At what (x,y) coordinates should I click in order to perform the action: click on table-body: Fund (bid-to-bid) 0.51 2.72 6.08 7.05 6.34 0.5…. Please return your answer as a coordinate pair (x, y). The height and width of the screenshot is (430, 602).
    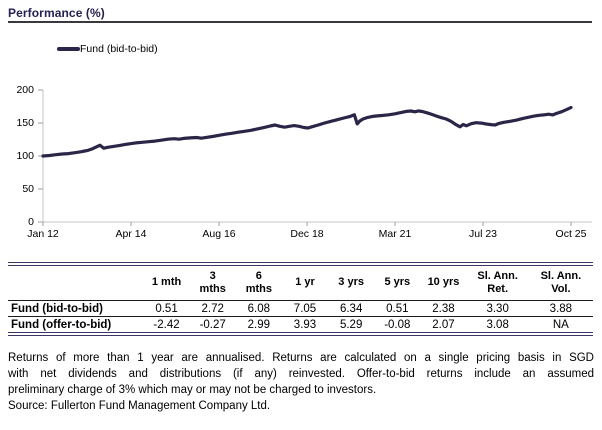
    Looking at the image, I should click on (300, 317).